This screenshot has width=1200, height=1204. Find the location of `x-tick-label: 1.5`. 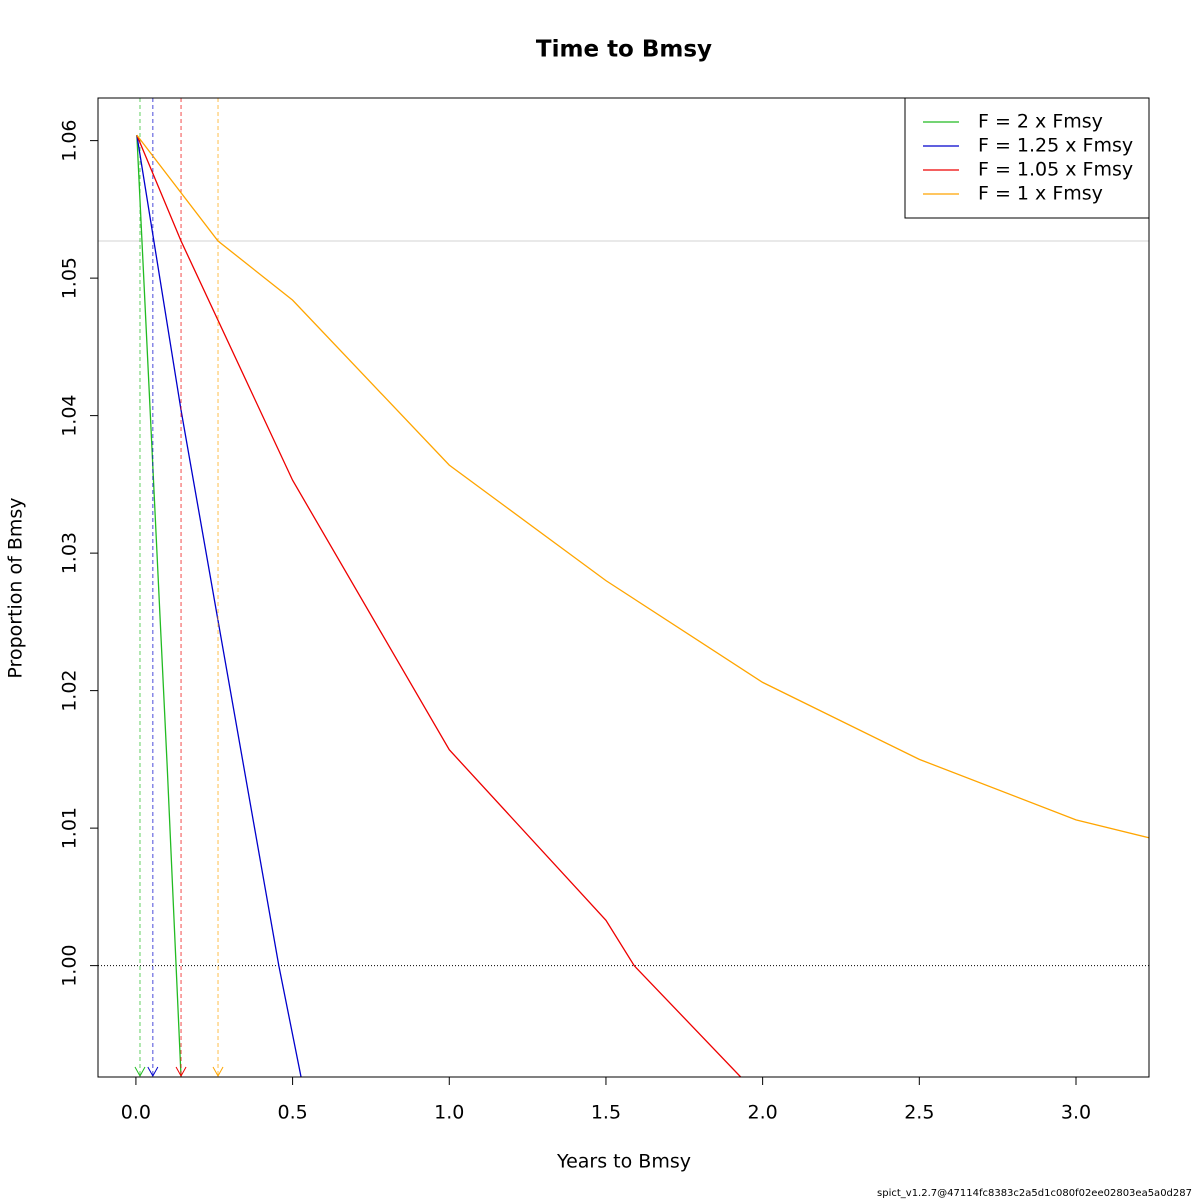

x-tick-label: 1.5 is located at coordinates (606, 1113).